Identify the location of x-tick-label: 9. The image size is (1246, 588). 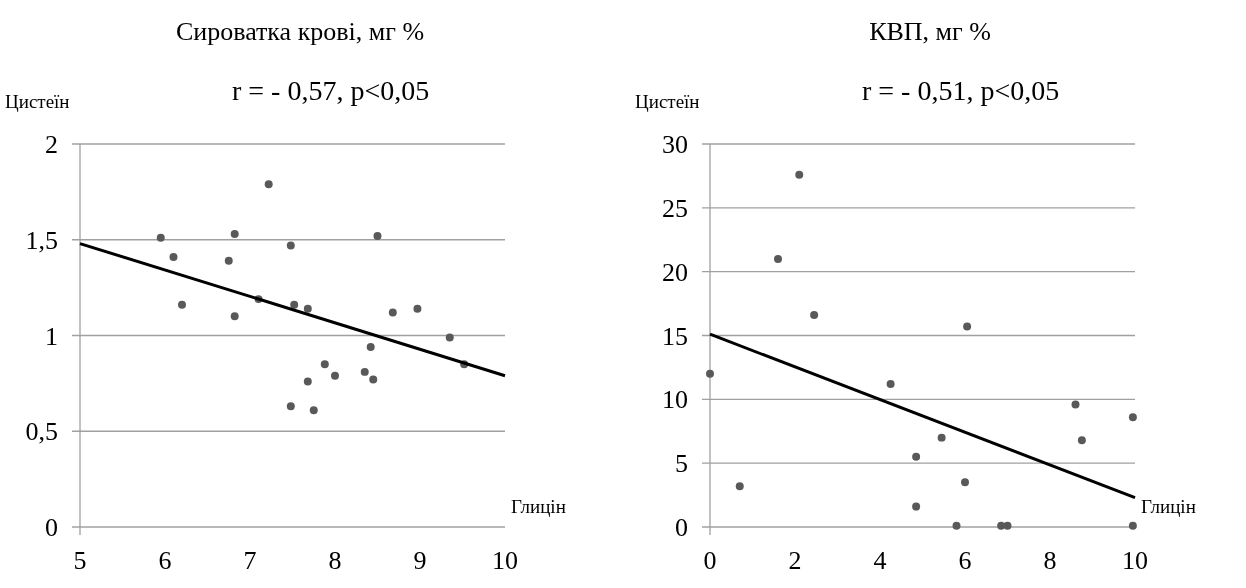
(420, 560).